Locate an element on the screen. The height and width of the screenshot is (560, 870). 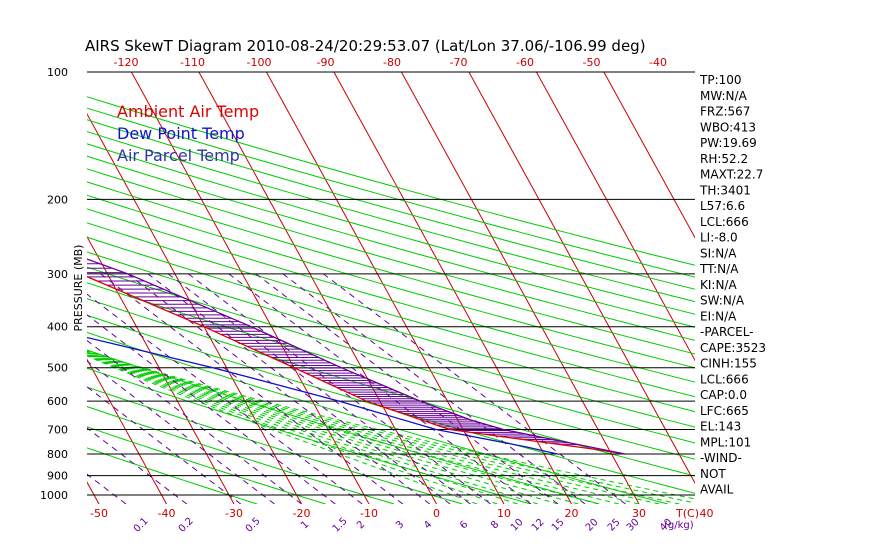
stat-item: AVAIL is located at coordinates (717, 490).